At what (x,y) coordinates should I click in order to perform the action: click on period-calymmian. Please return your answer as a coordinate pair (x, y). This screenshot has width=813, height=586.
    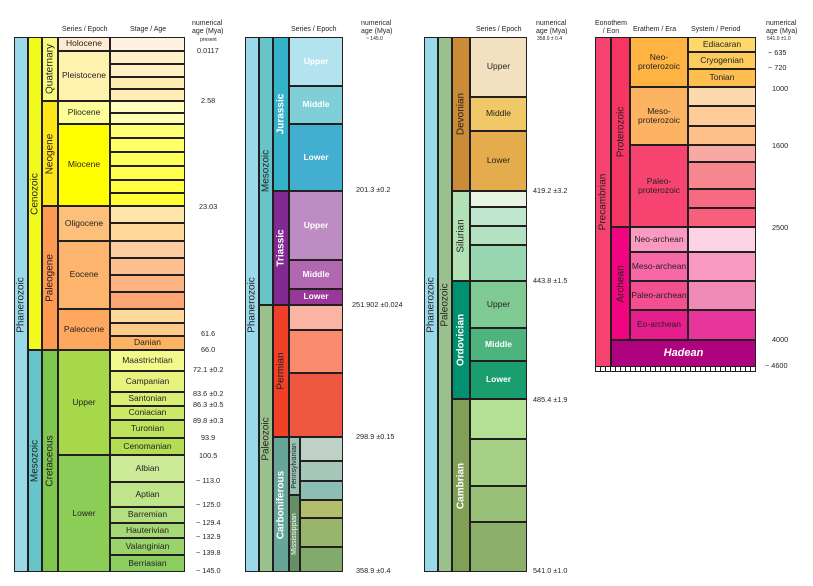
    Looking at the image, I should click on (722, 135).